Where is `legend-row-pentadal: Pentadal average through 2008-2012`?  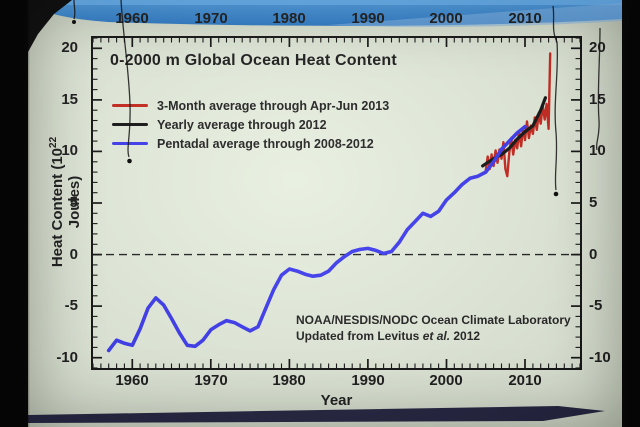
legend-row-pentadal: Pentadal average through 2008-2012 is located at coordinates (250, 143).